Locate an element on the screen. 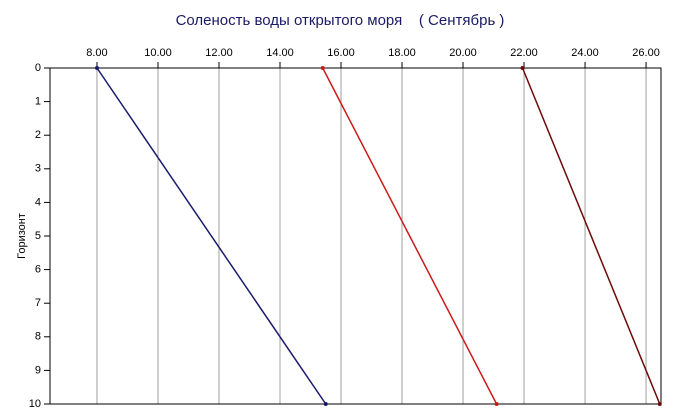  x-tick-label: 24.00 is located at coordinates (585, 53).